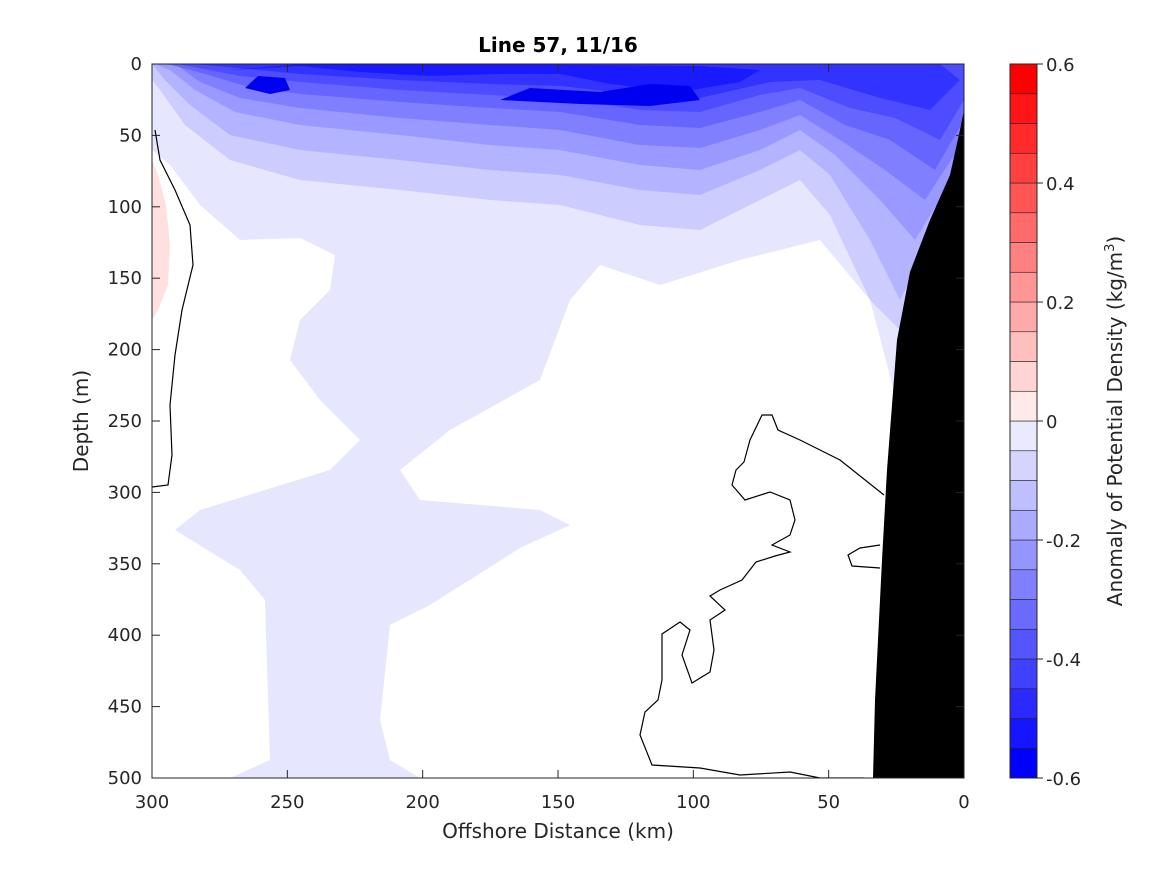 Image resolution: width=1167 pixels, height=875 pixels. Describe the element at coordinates (125, 707) in the screenshot. I see `y-tick-label: 450` at that location.